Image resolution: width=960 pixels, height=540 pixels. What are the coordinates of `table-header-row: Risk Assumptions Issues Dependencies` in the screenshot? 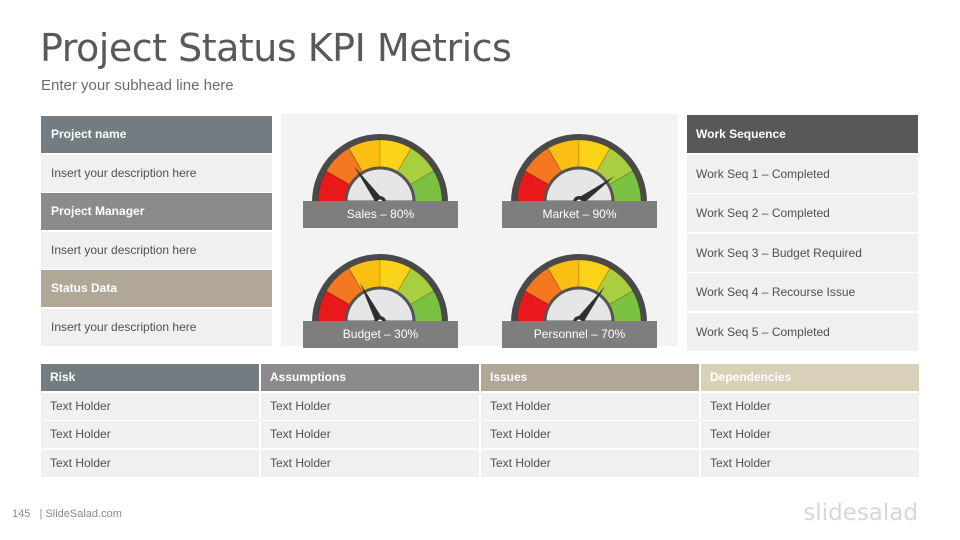 It's located at (480, 377).